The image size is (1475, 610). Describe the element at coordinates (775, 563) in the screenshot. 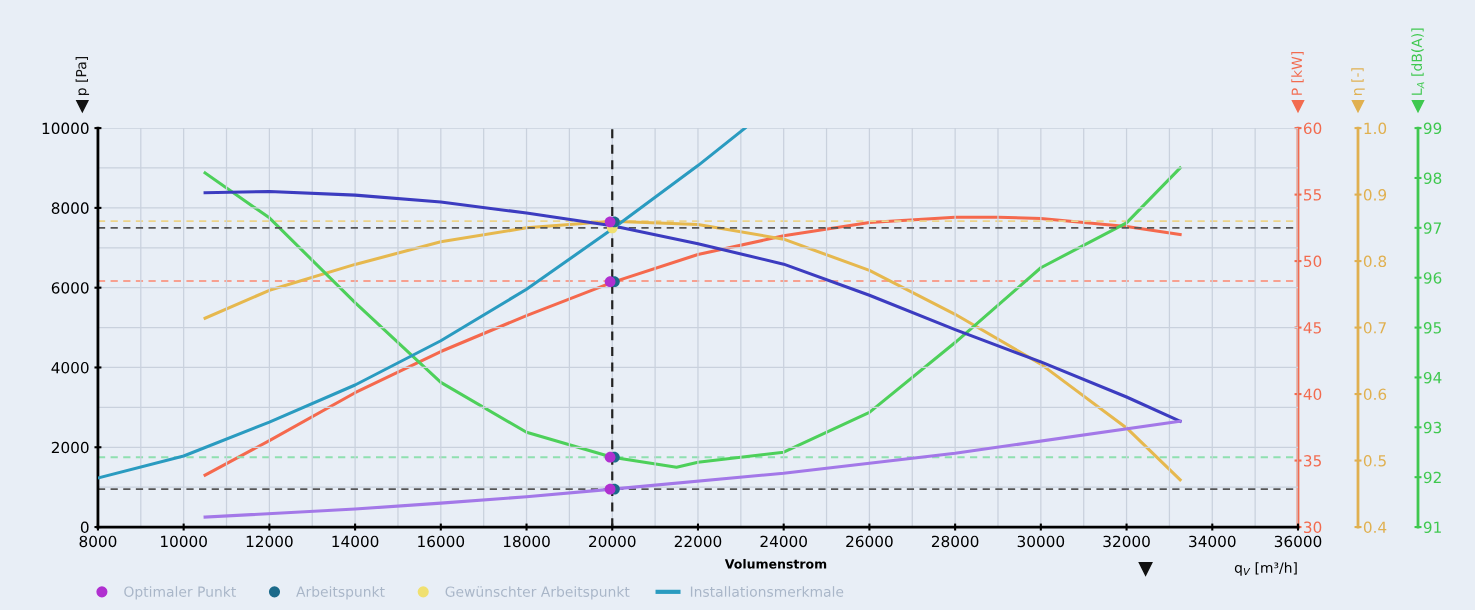

I see `x-axis-title: Volumenstrom` at that location.